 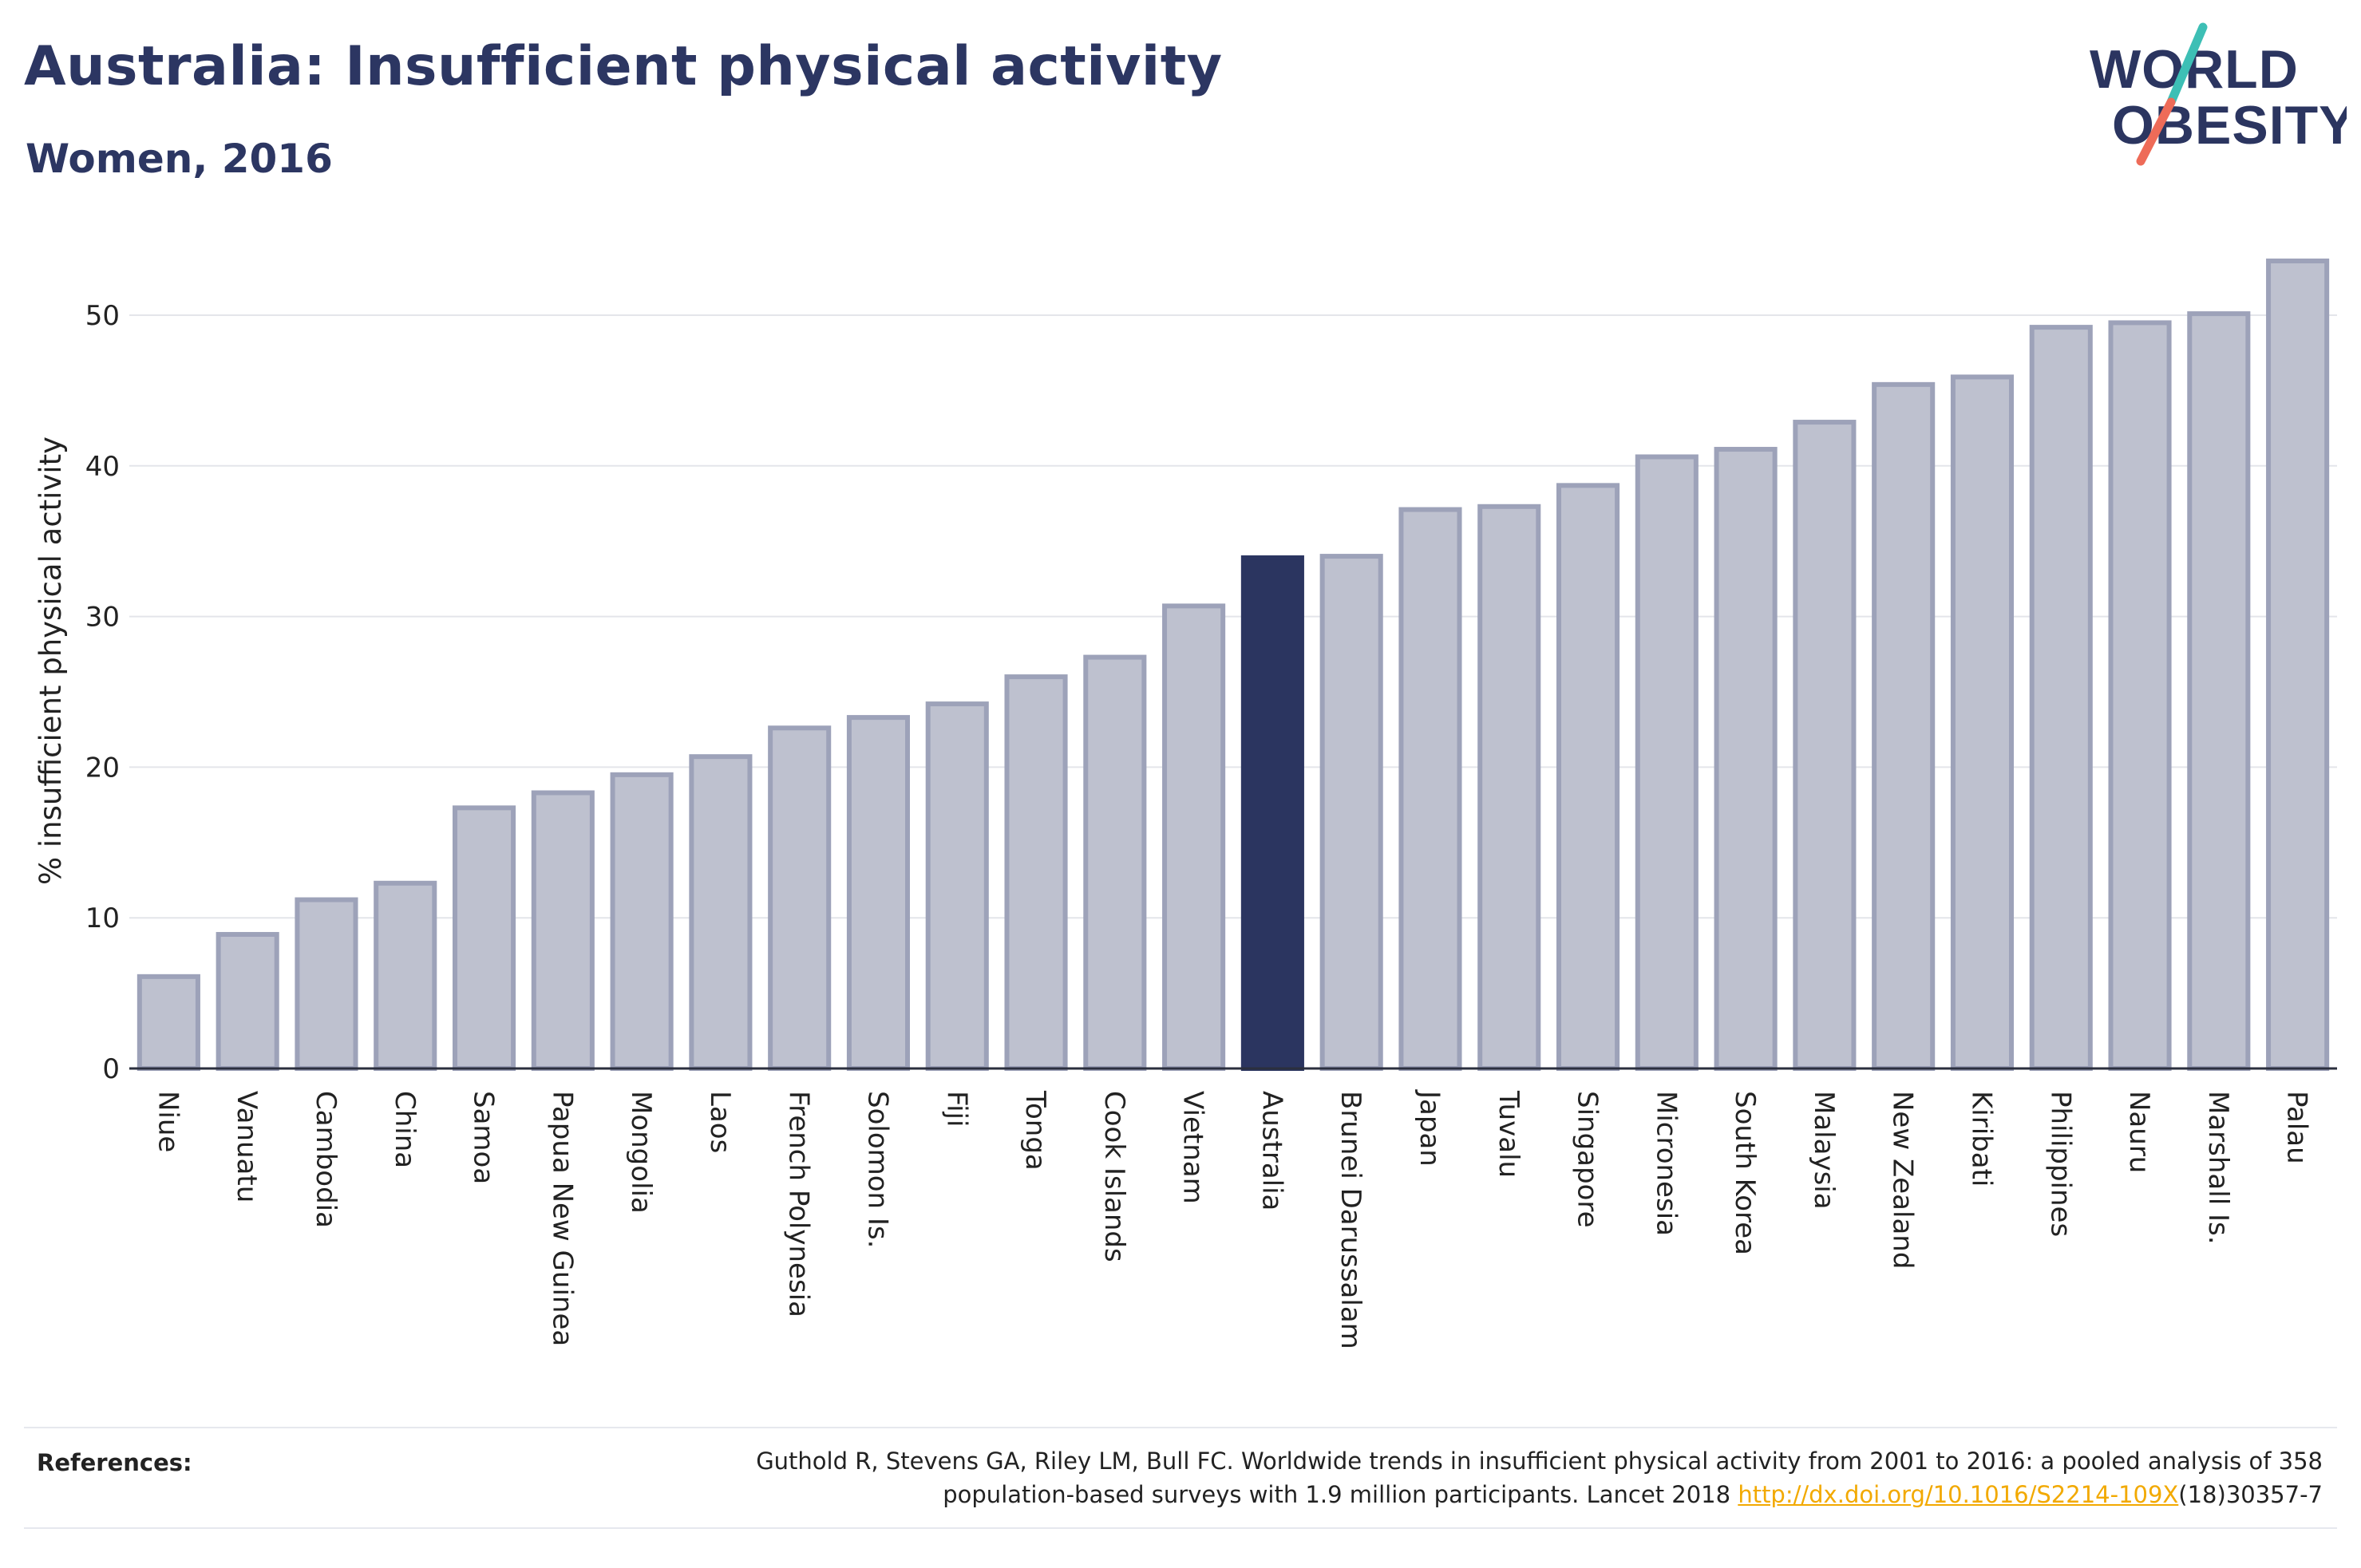 I want to click on x-tick-label: Australia, so click(x=1271, y=1151).